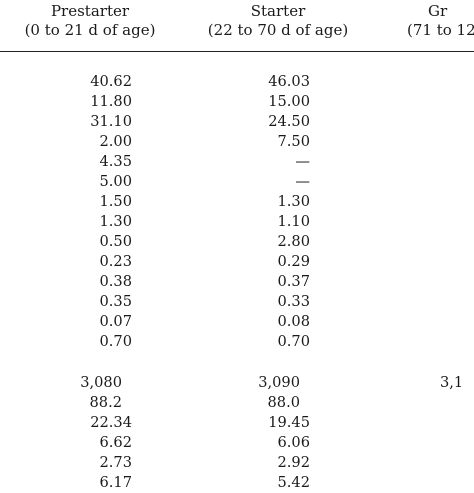  I want to click on table-cell: 31.10, so click(111, 121).